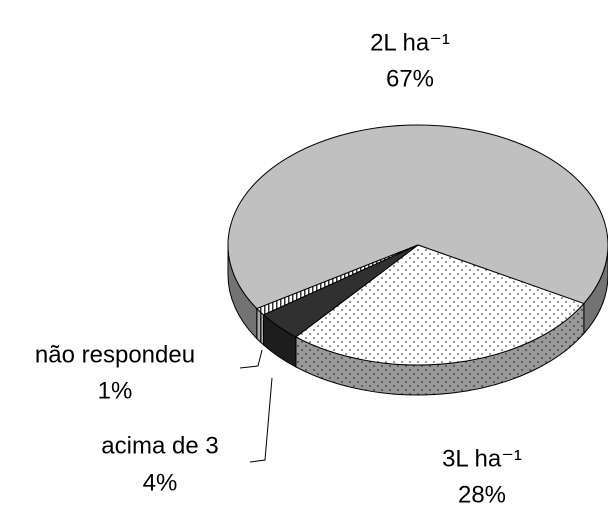 This screenshot has width=608, height=509. Describe the element at coordinates (482, 458) in the screenshot. I see `slice-label: 3L ha⁻¹` at that location.